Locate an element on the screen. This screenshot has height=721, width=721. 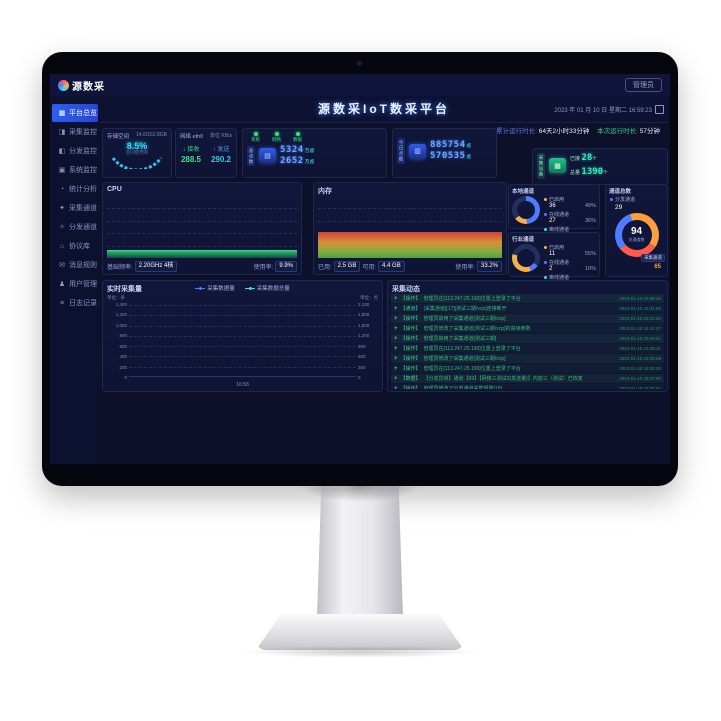
cpu-title: CPU is located at coordinates (114, 189).